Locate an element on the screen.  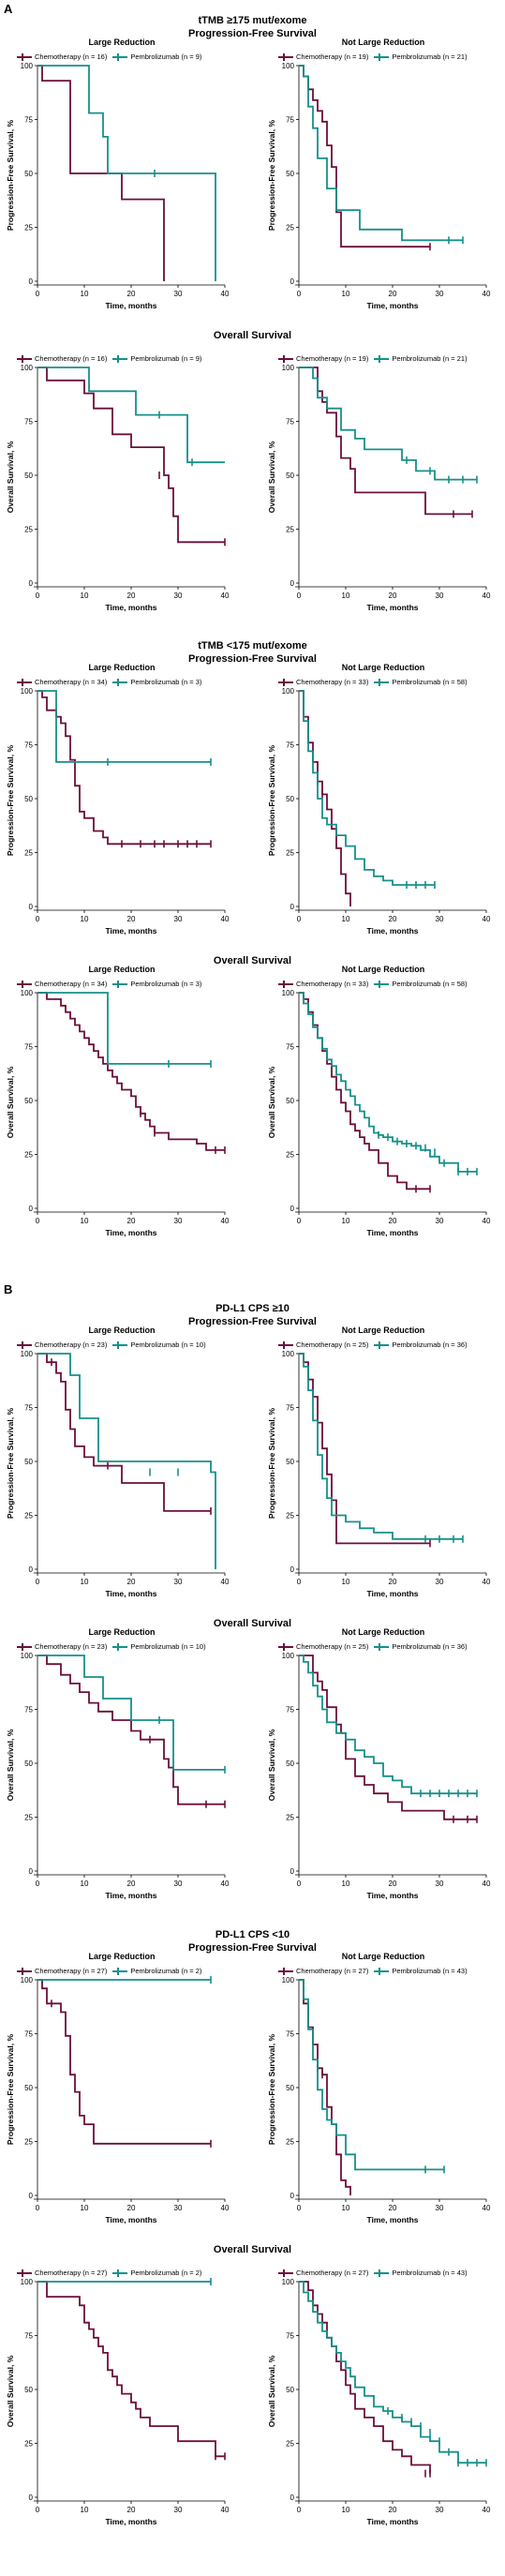
legend-label: Pembrolizumab (n = 10) is located at coordinates (168, 1345).